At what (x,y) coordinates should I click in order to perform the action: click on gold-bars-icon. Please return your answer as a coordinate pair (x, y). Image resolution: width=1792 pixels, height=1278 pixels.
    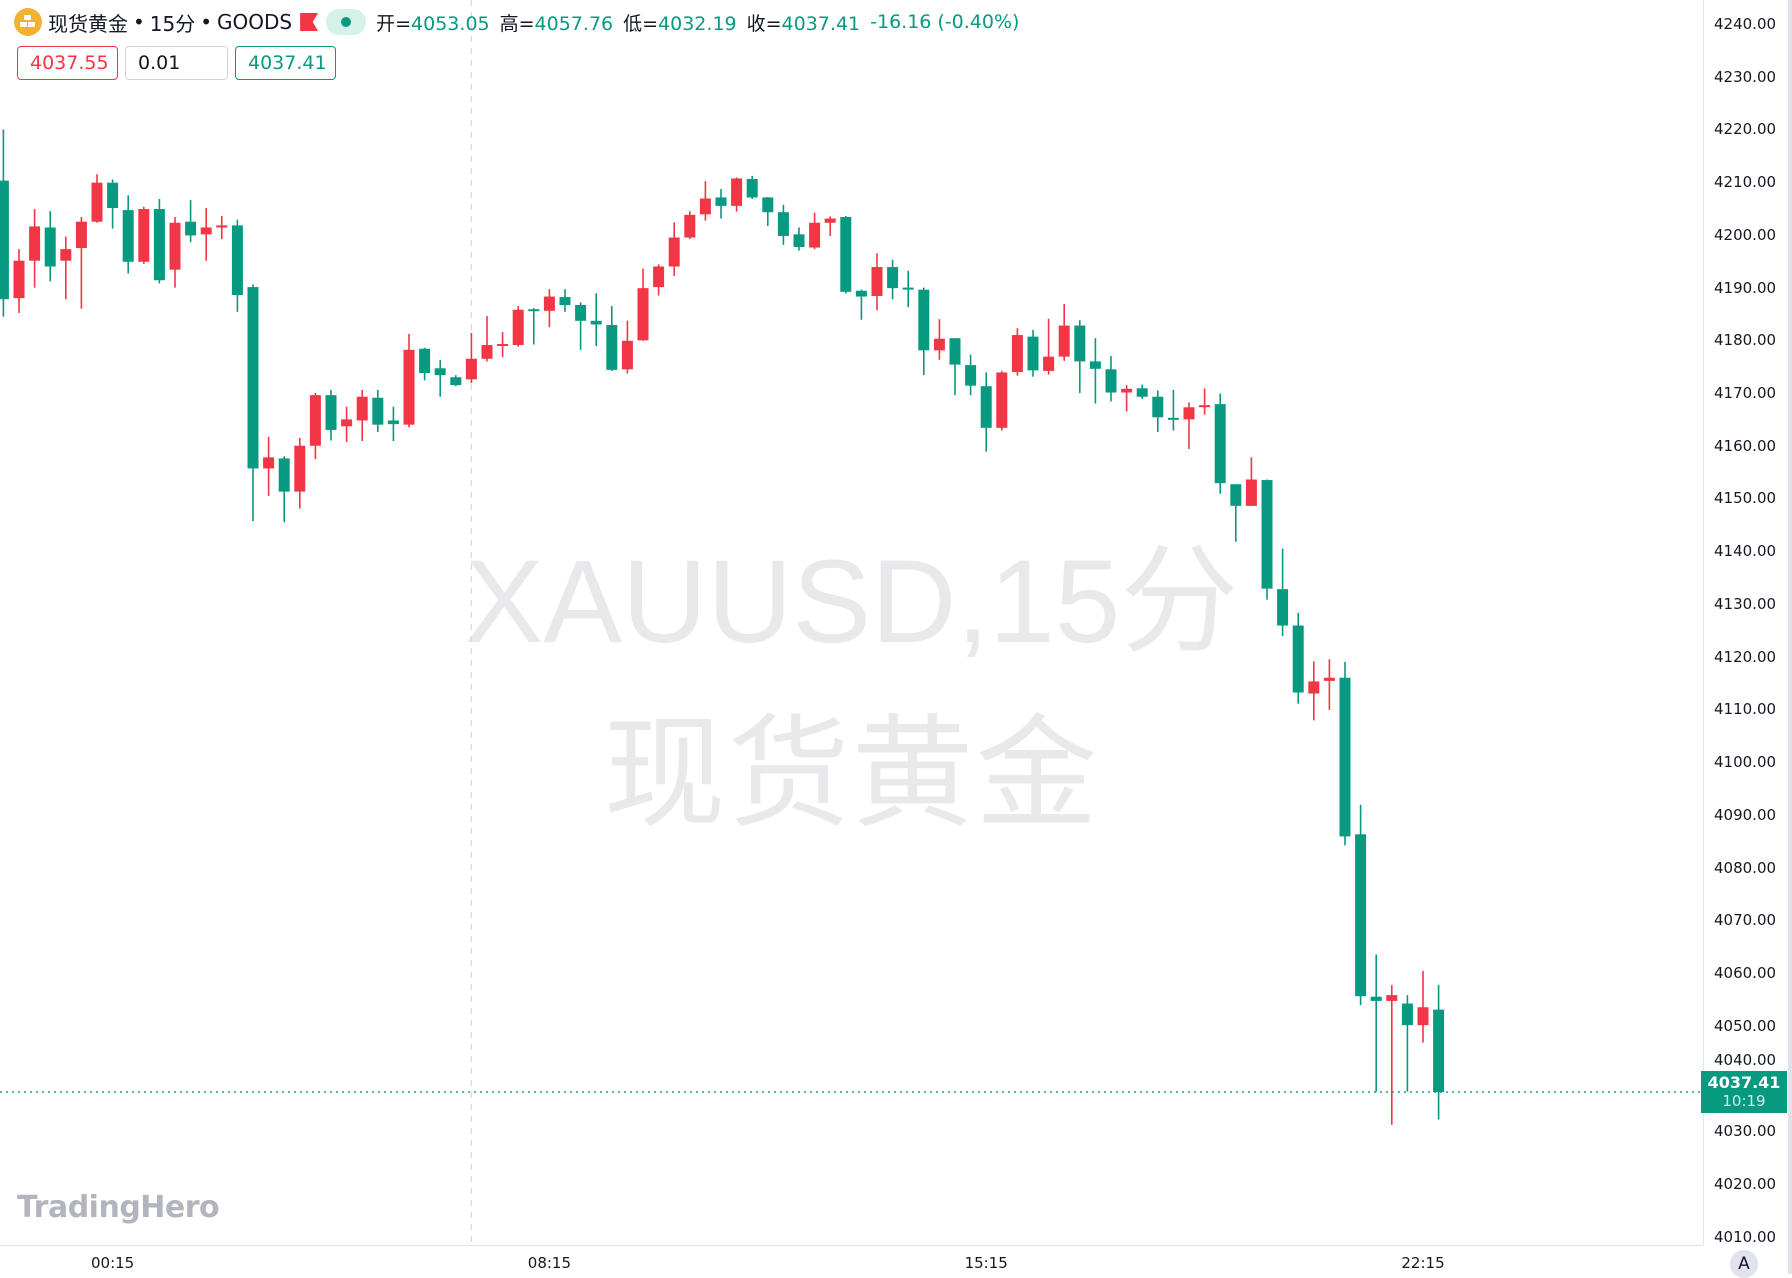
    Looking at the image, I should click on (28, 22).